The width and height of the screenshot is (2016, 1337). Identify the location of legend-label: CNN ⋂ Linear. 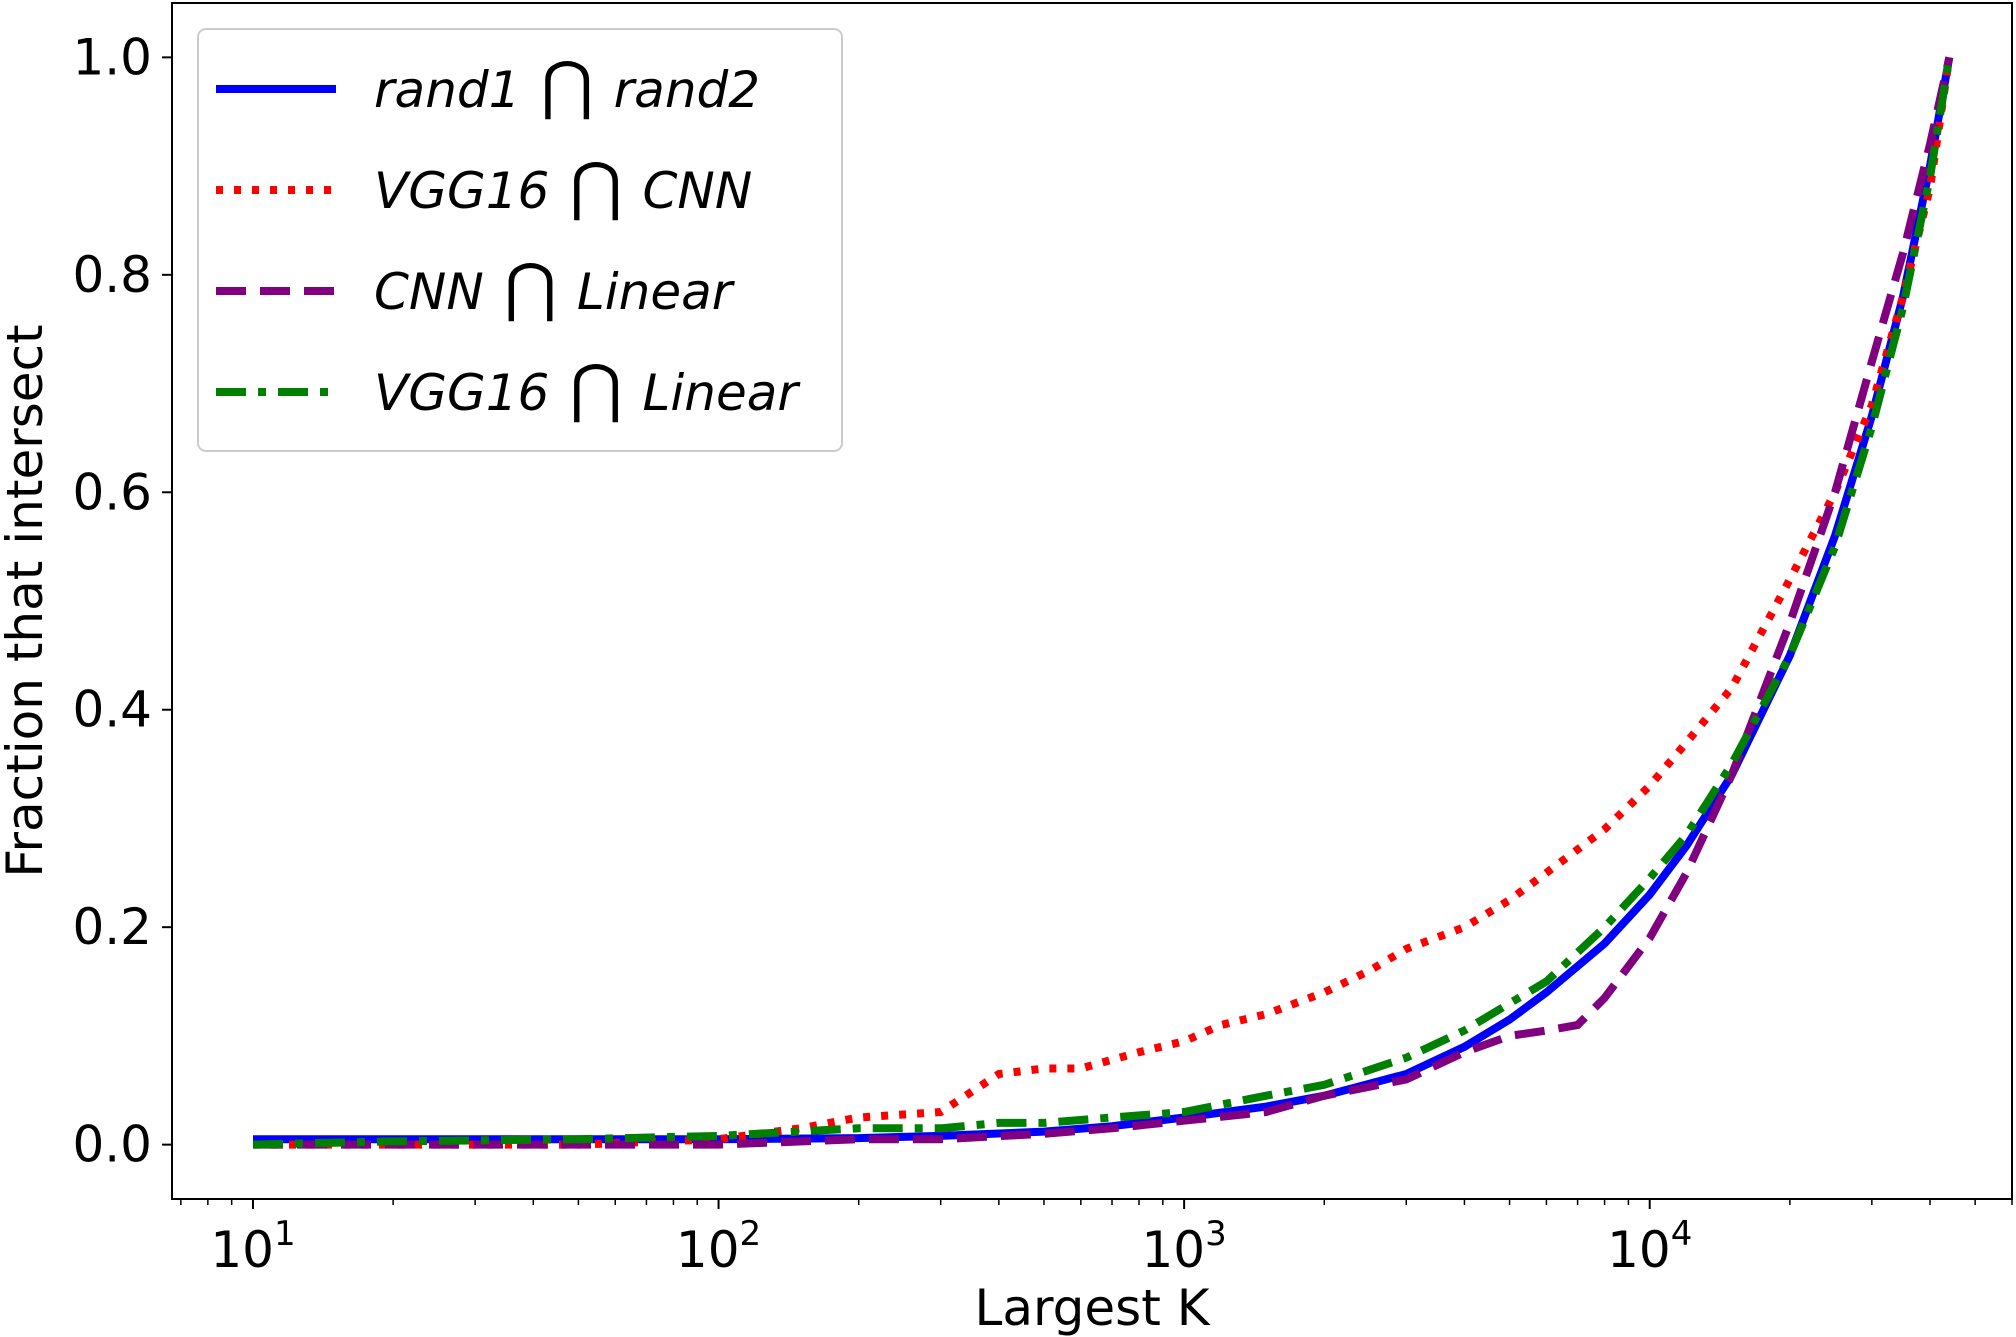
(555, 288).